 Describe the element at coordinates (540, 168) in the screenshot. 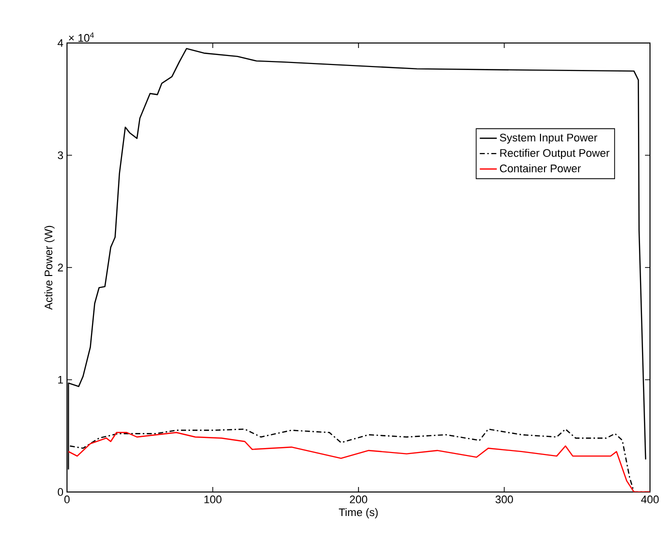

I see `legend-label: Container Power` at that location.